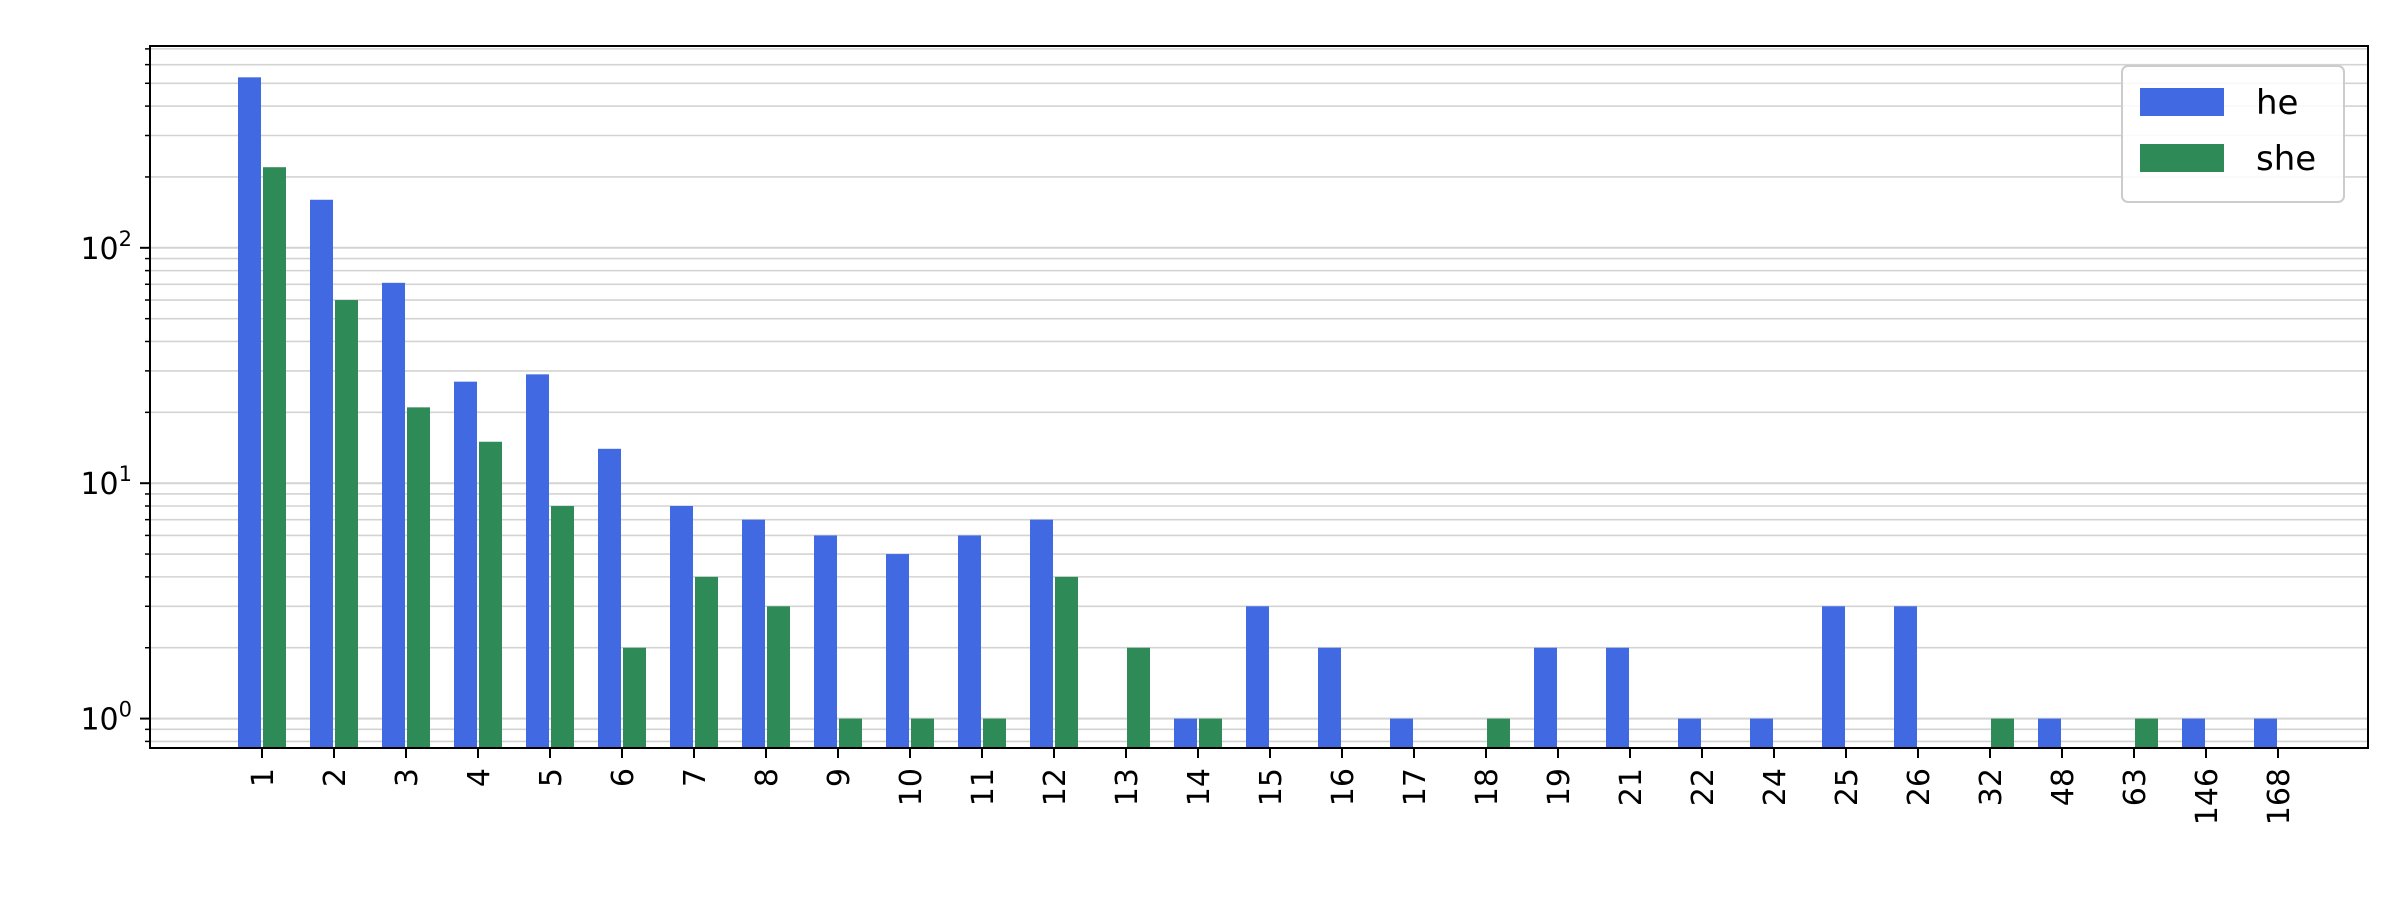  Describe the element at coordinates (1991, 787) in the screenshot. I see `x-tick-label: 32` at that location.